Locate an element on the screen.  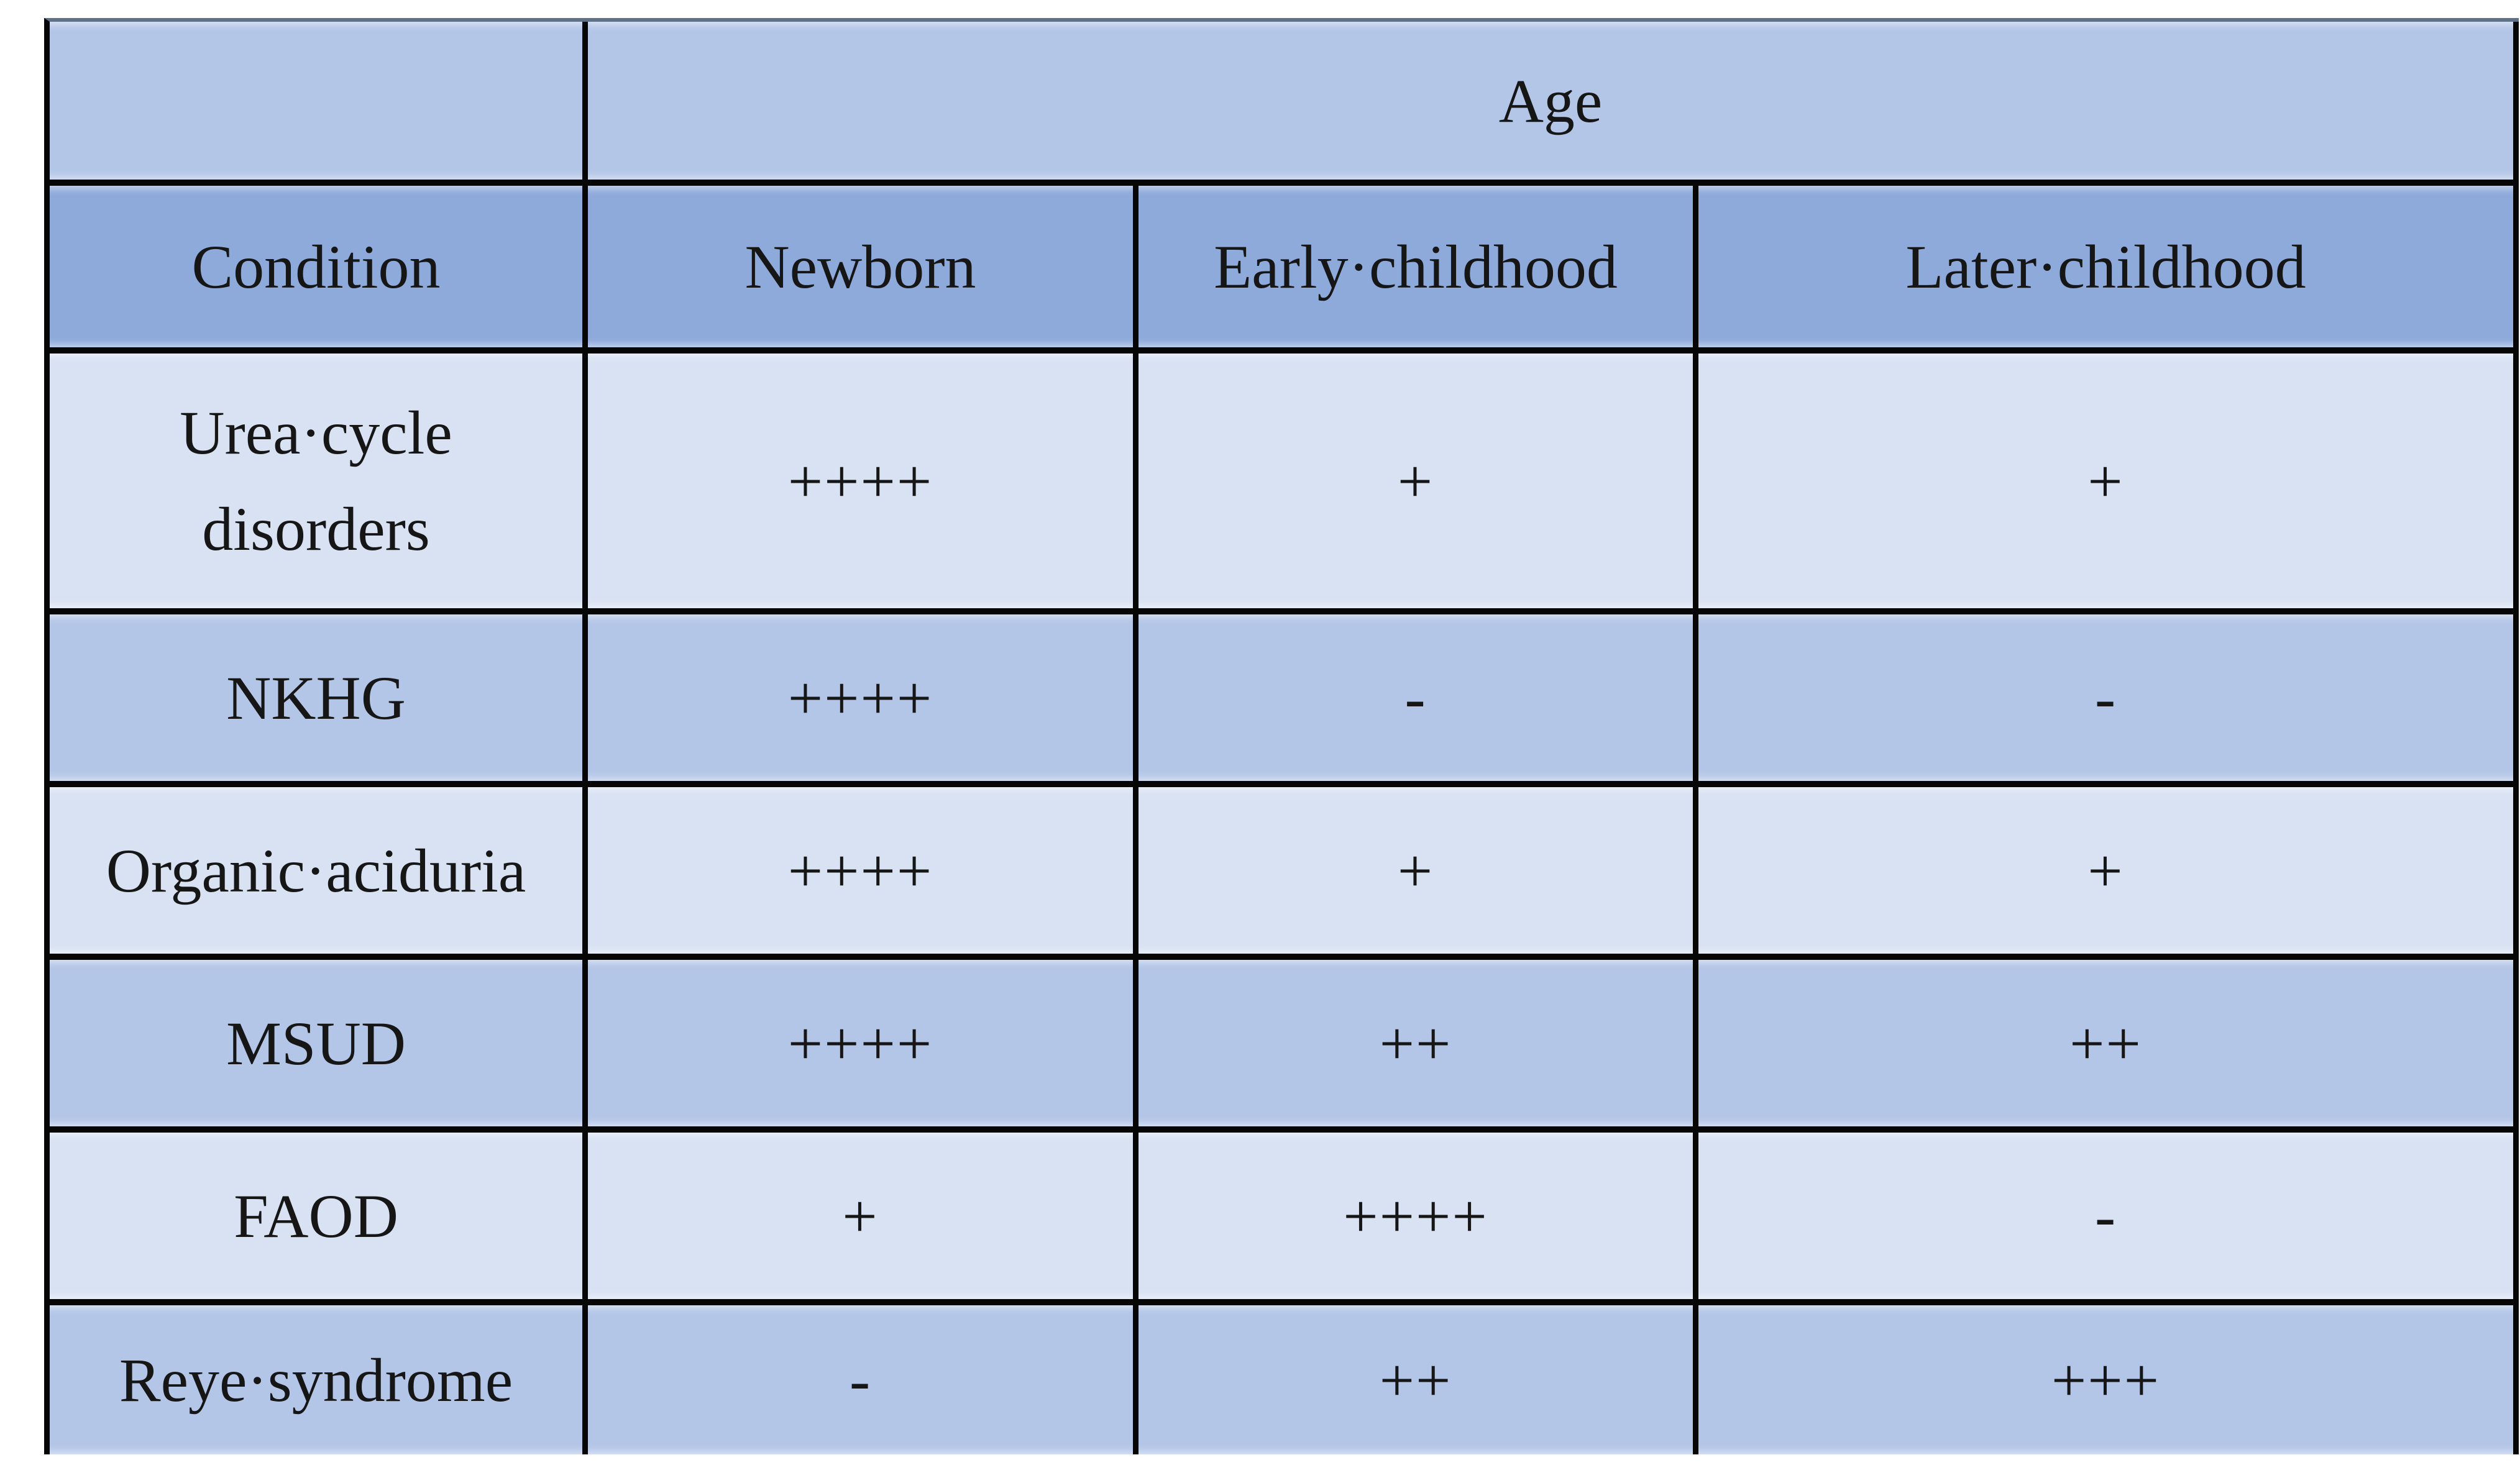
cell-reye-newborn: - is located at coordinates (863, 1379).